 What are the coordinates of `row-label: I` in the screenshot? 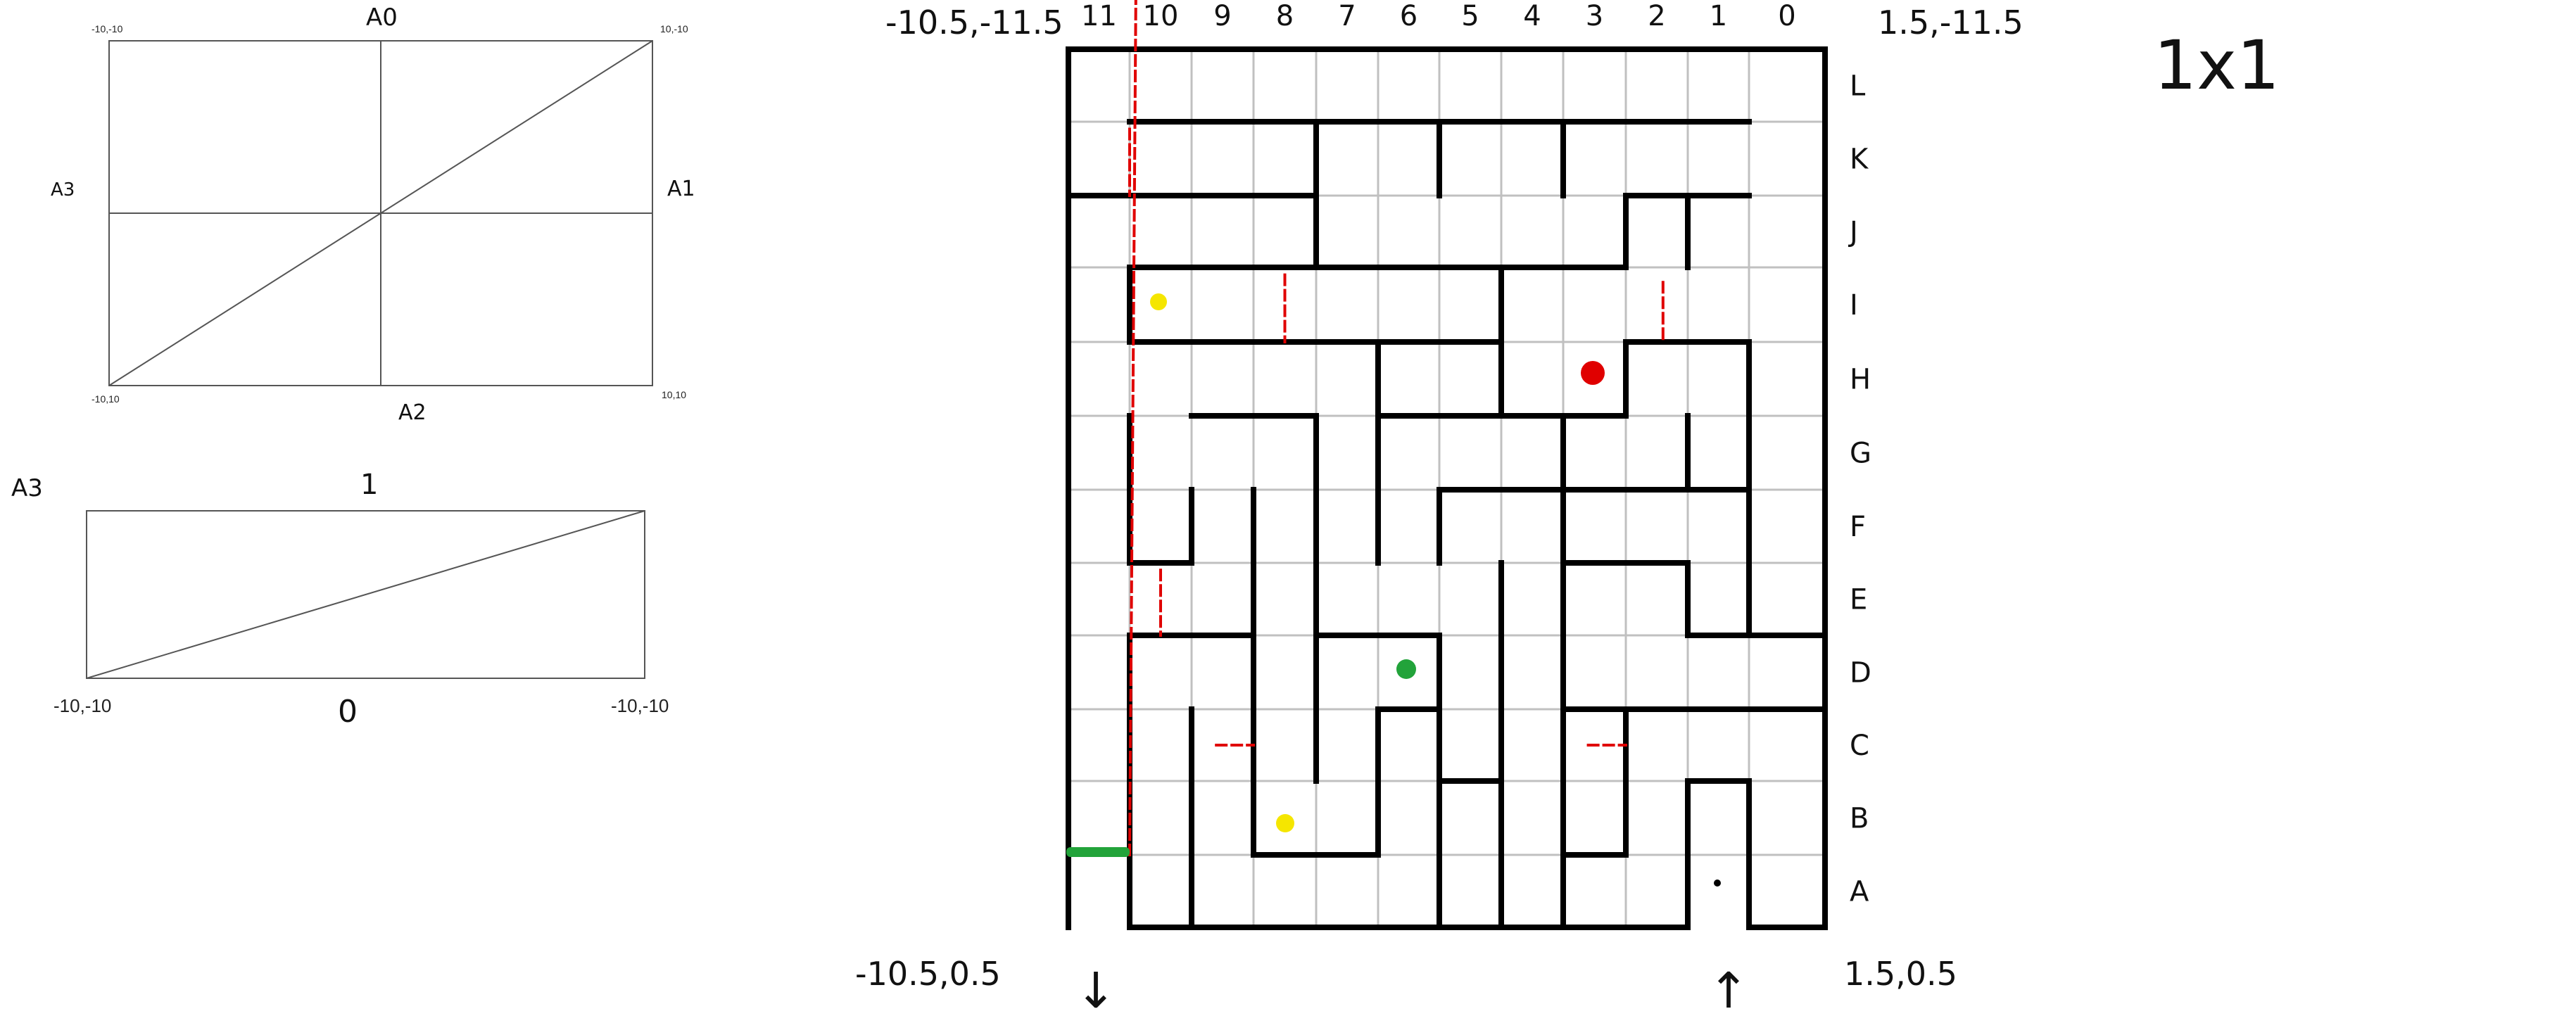 It's located at (1854, 305).